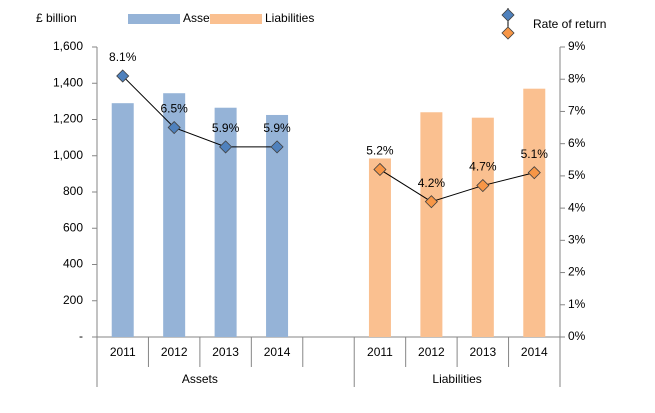 The height and width of the screenshot is (413, 655). What do you see at coordinates (577, 207) in the screenshot?
I see `y2-tick-label: 4%` at bounding box center [577, 207].